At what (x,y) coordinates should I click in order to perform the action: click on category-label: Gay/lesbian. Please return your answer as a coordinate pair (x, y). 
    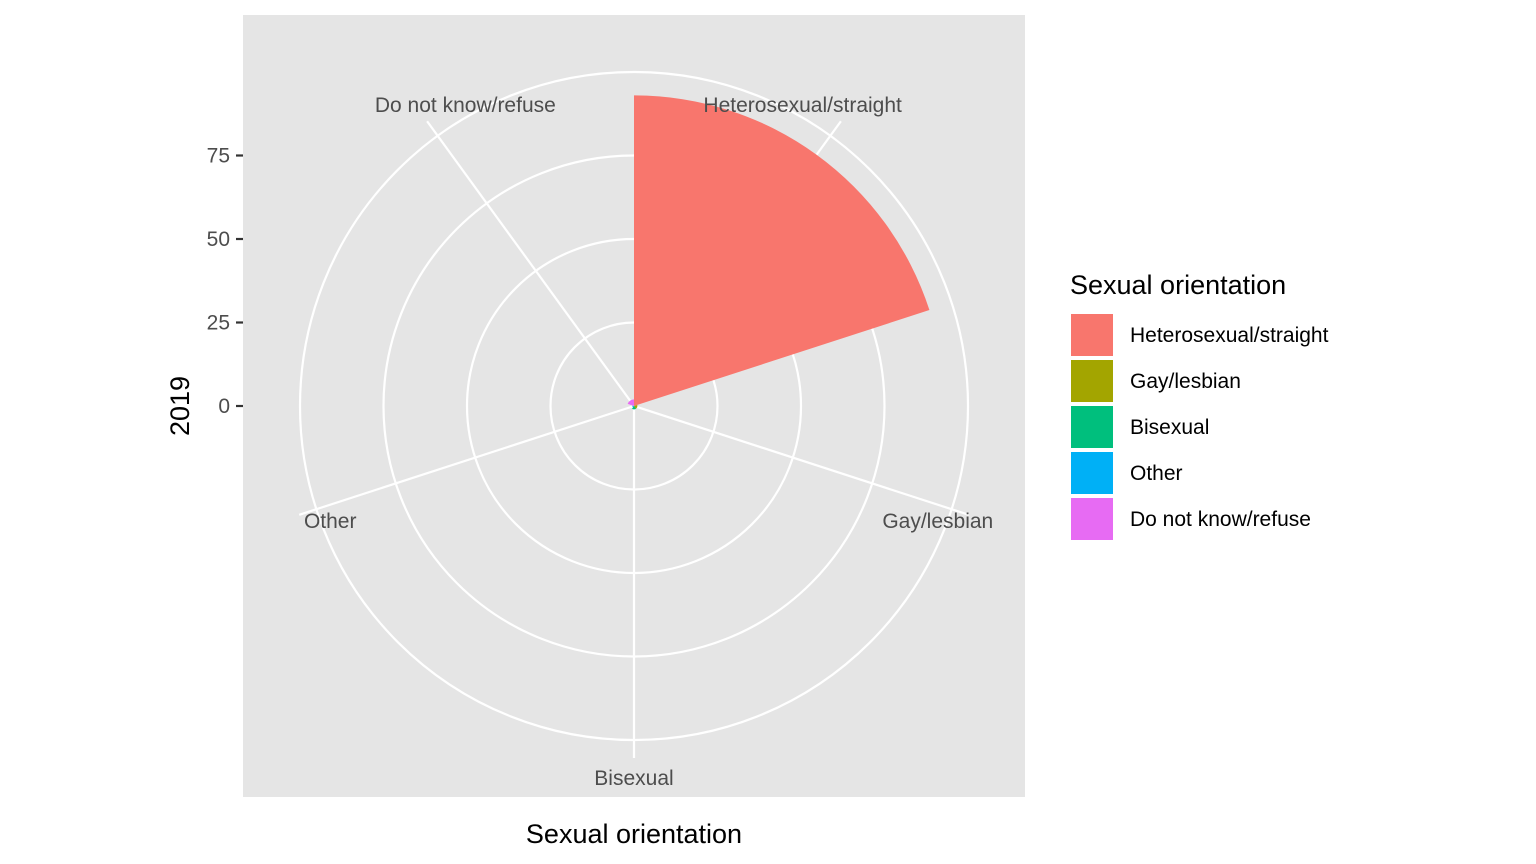
    Looking at the image, I should click on (937, 521).